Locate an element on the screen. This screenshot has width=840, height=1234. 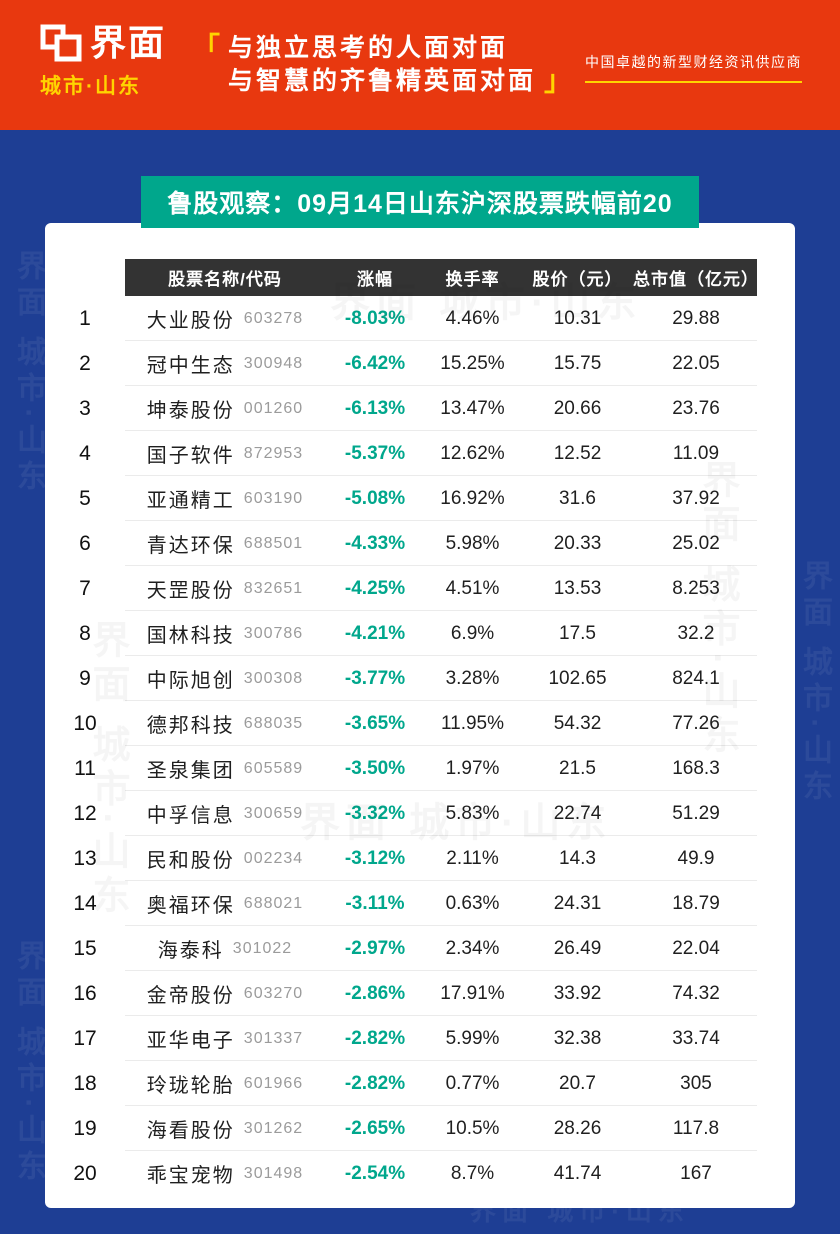
stock-name: 德邦科技 is located at coordinates (190, 726).